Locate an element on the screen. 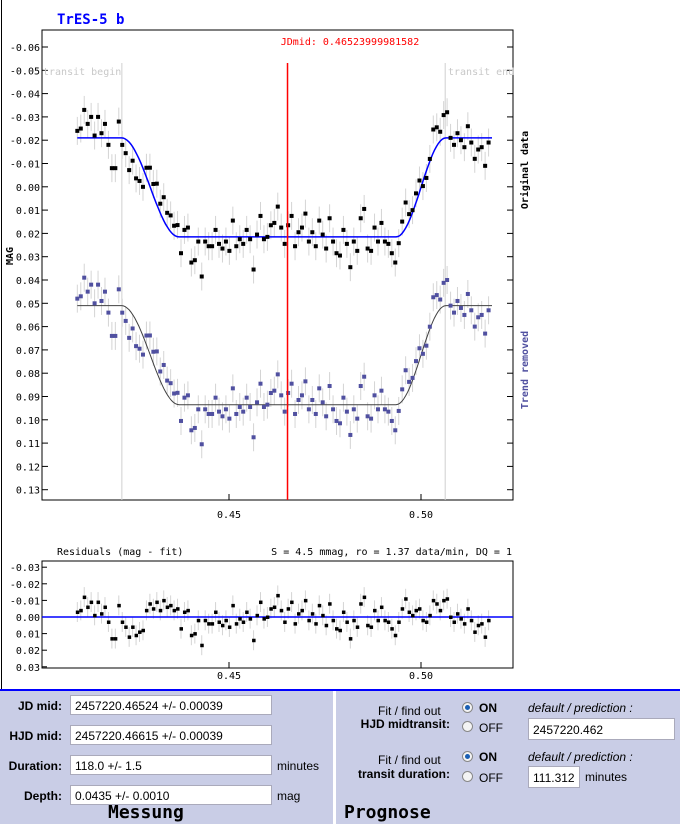 The width and height of the screenshot is (680, 824). y-tick-label: -0.02 is located at coordinates (25, 141).